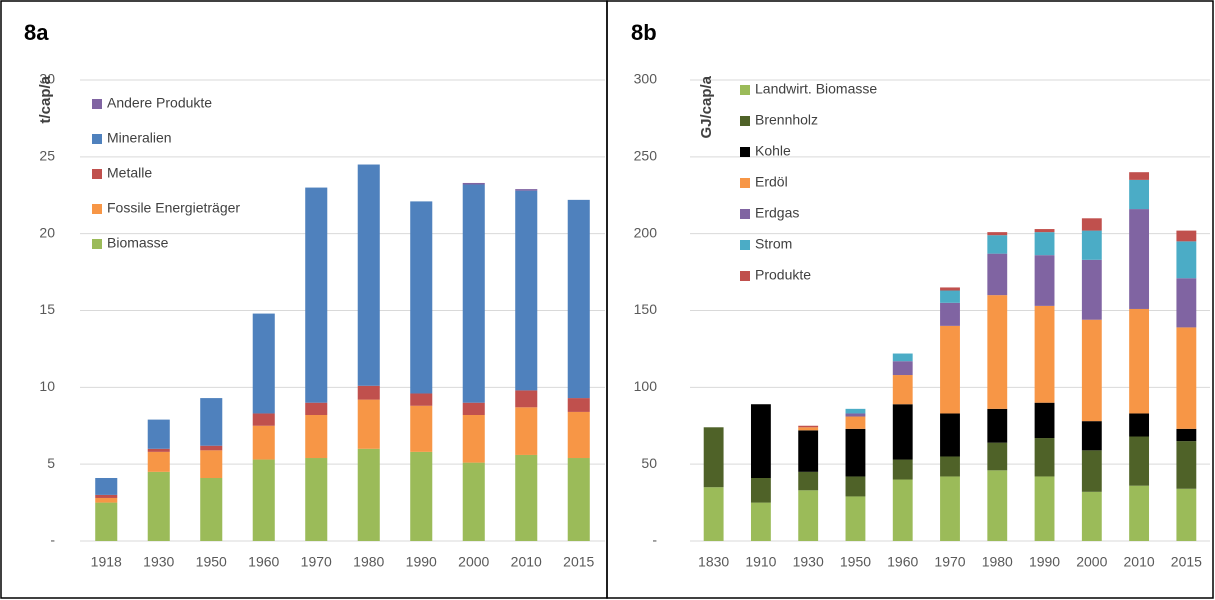  I want to click on legend-label: Produkte, so click(783, 275).